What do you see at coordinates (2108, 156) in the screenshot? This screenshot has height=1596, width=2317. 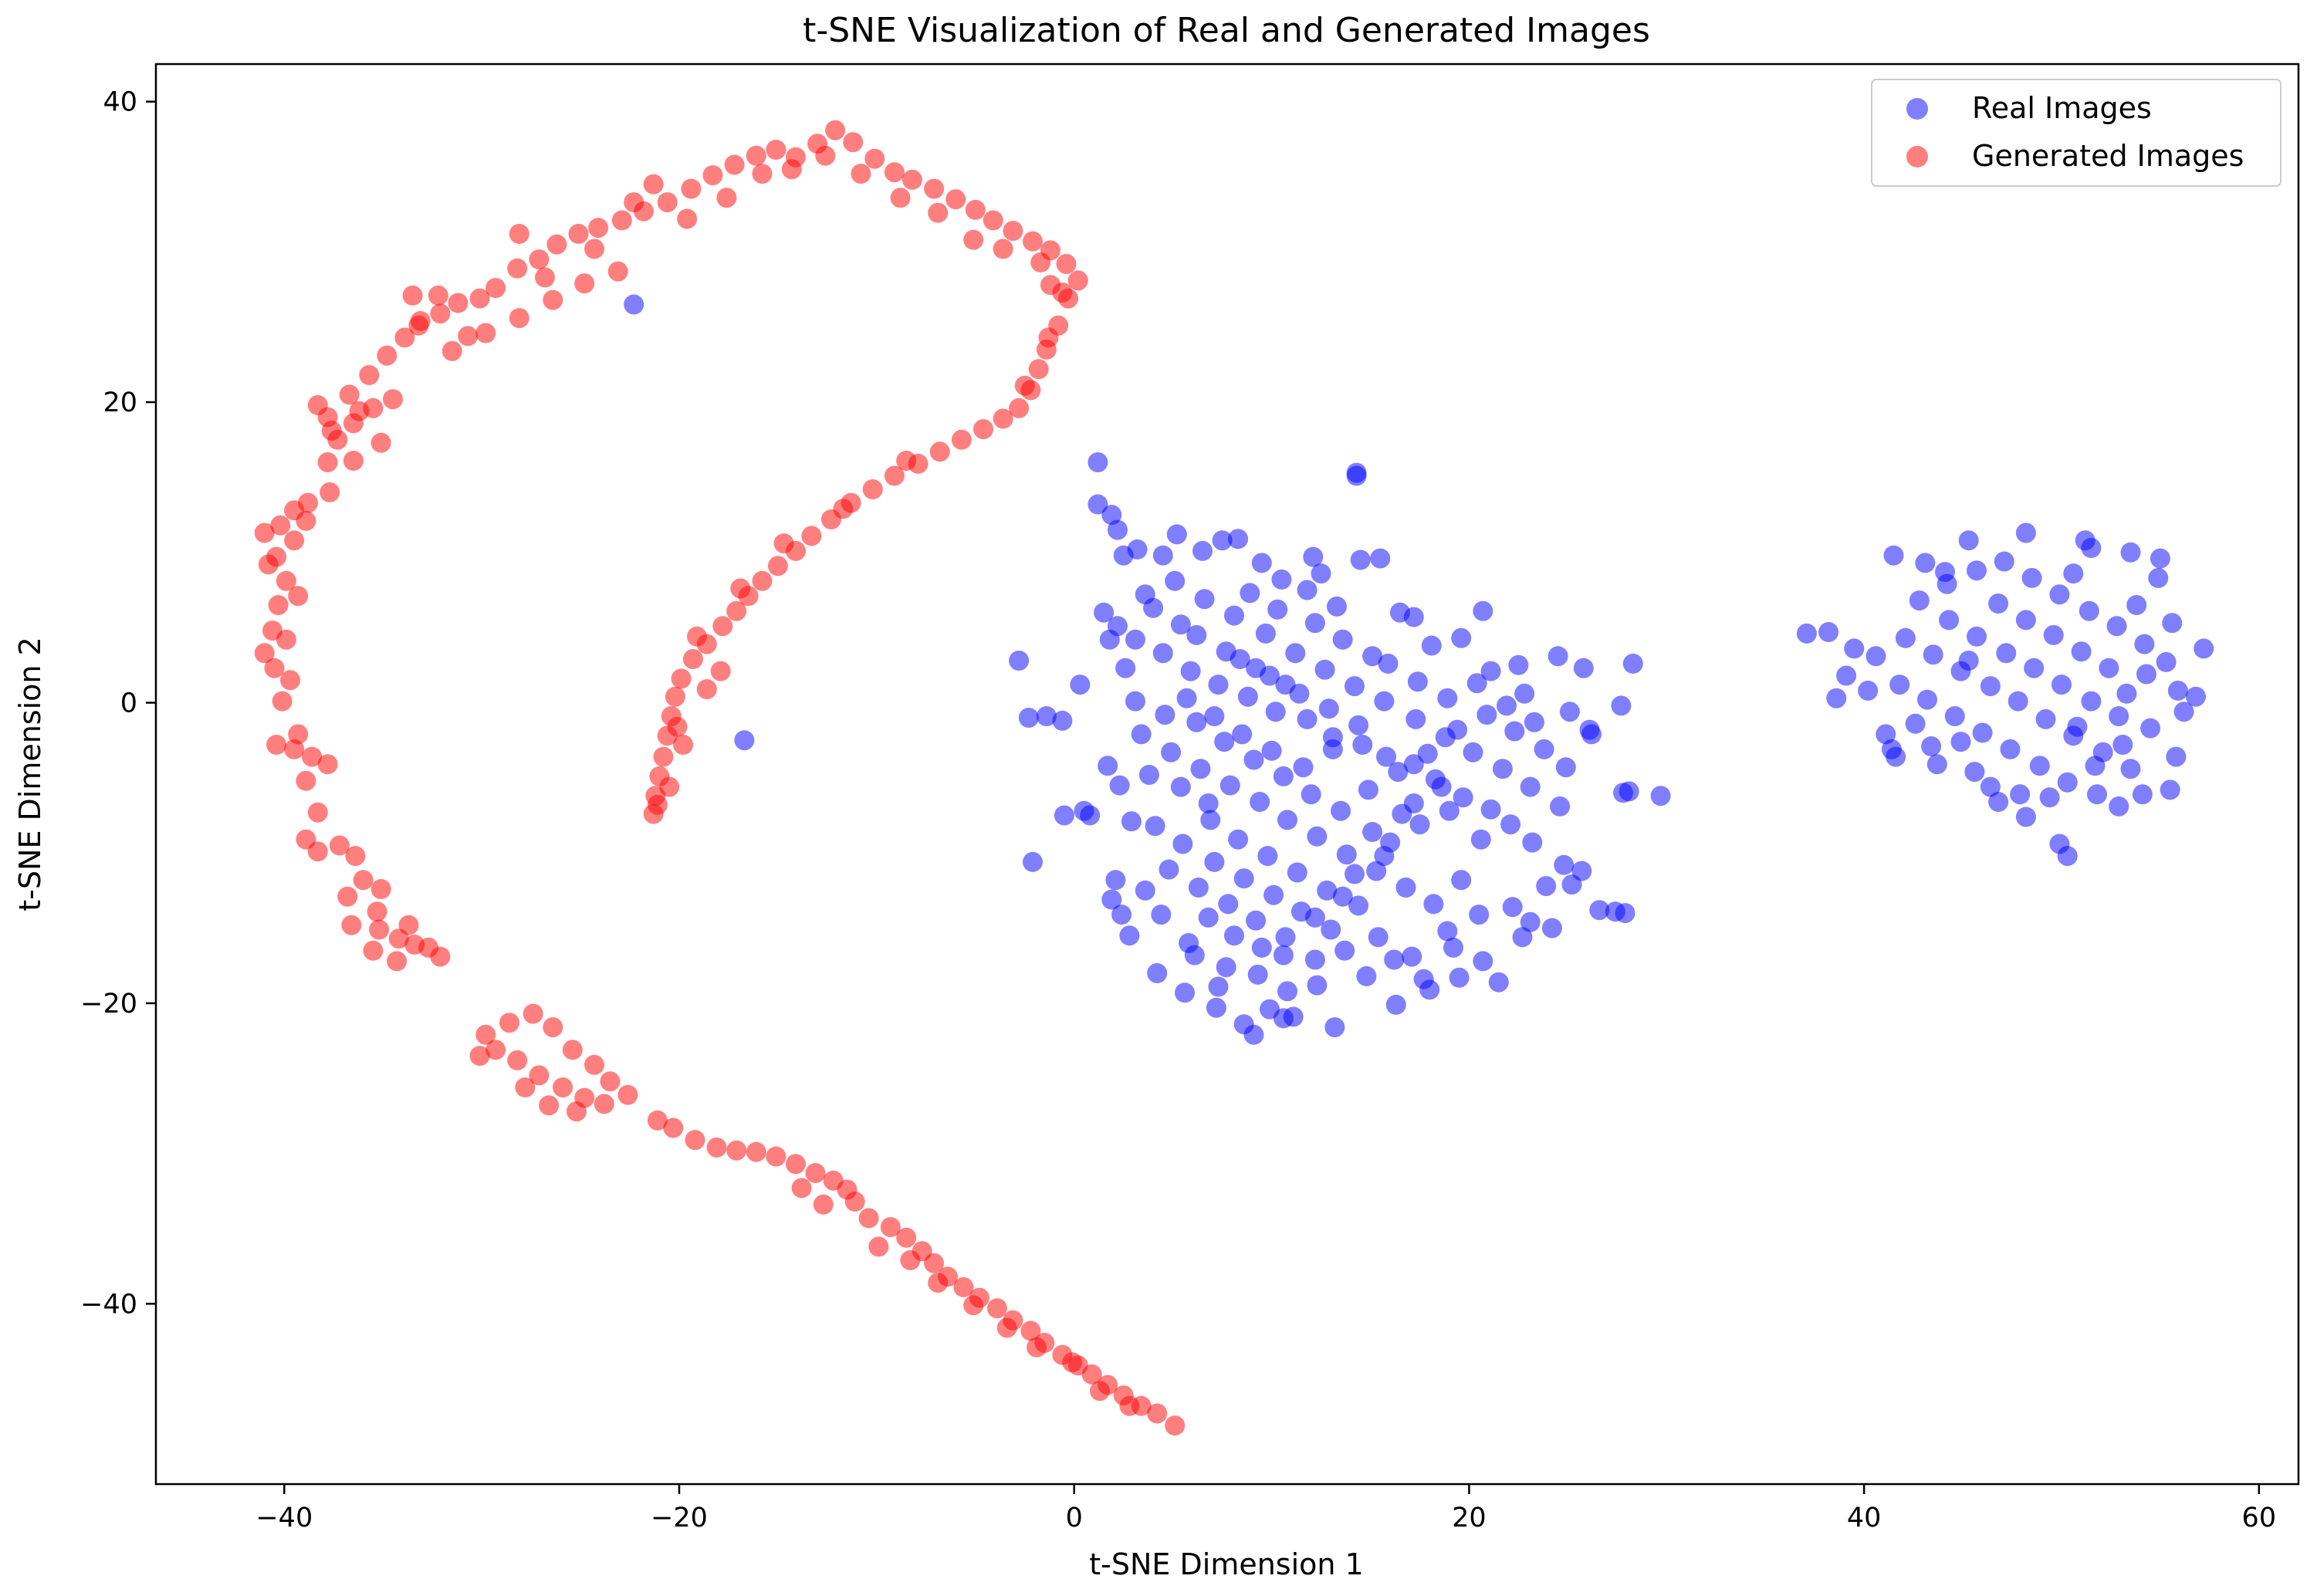 I see `legend-label-generated-images: Generated Images` at bounding box center [2108, 156].